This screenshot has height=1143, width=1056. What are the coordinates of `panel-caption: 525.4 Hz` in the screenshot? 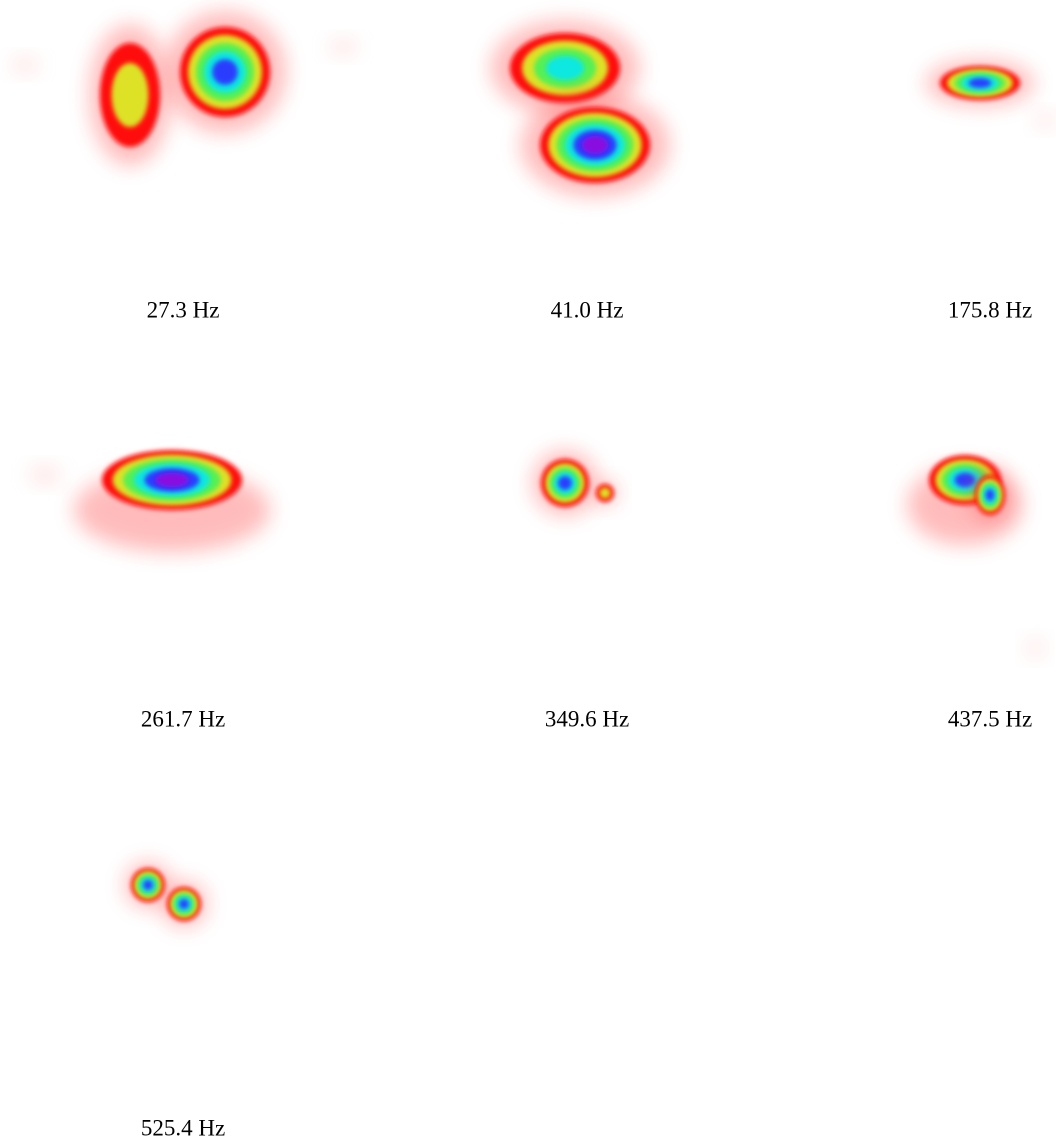 It's located at (183, 1127).